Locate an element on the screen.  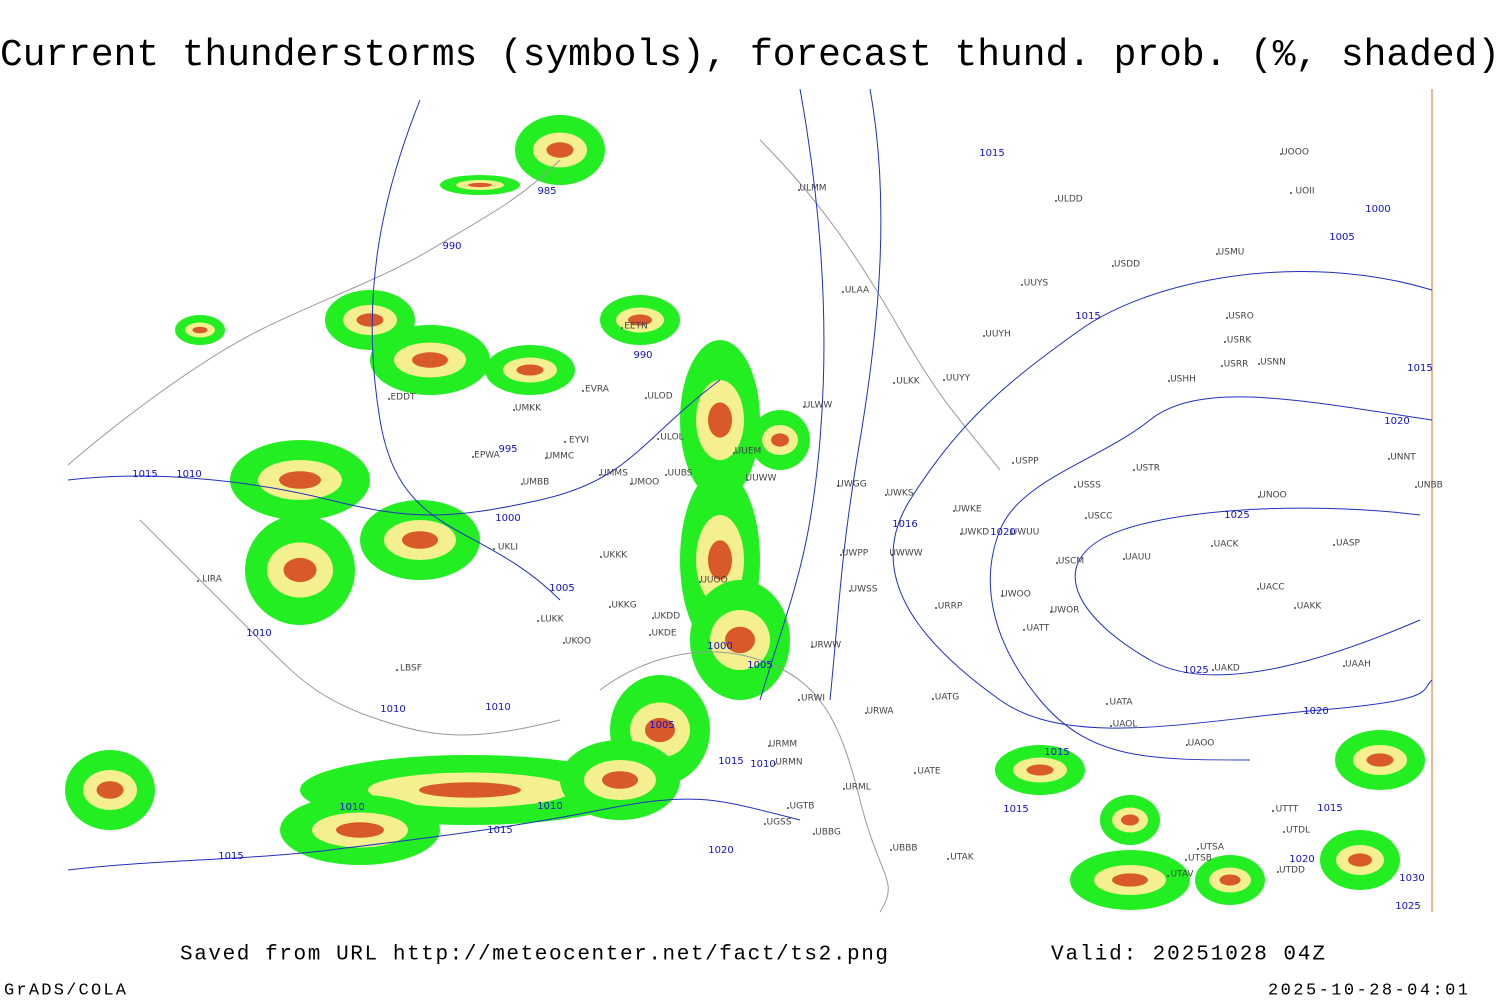
station-label: UOII is located at coordinates (1305, 192).